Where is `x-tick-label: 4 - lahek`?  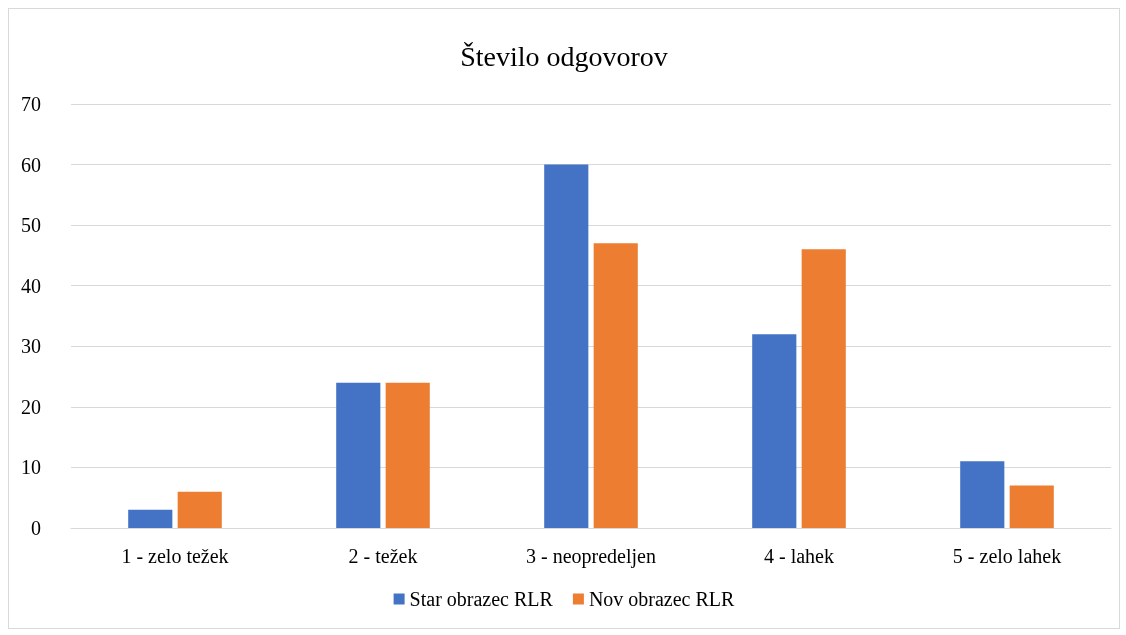 x-tick-label: 4 - lahek is located at coordinates (799, 556).